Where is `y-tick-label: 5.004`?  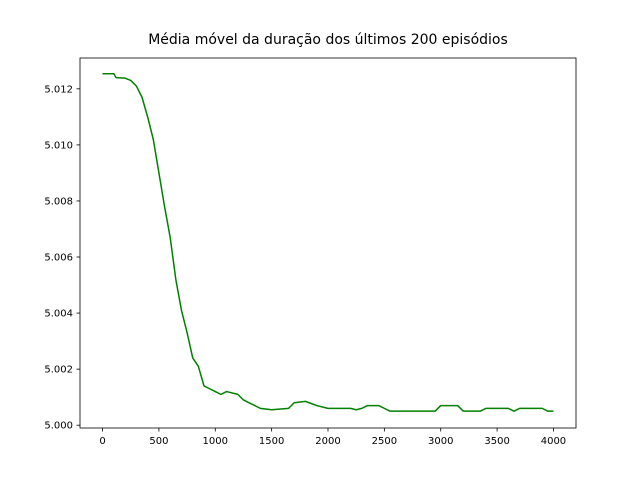
y-tick-label: 5.004 is located at coordinates (58, 314).